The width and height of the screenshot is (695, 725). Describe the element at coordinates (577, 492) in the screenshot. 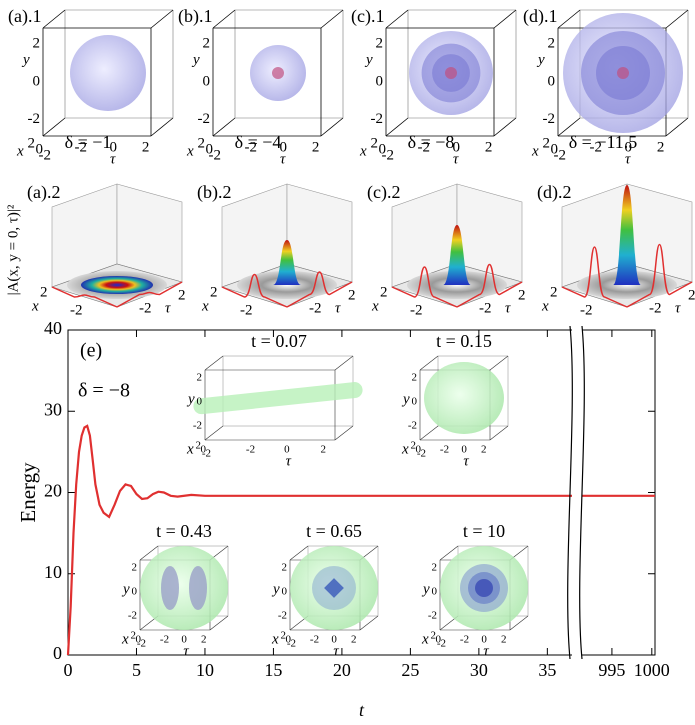

I see `axis-break-gap` at that location.